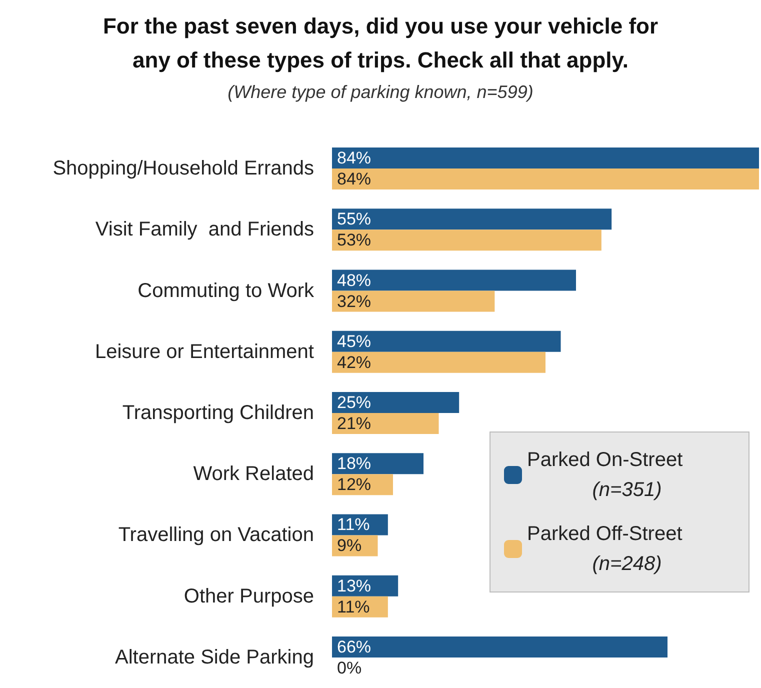 Image resolution: width=761 pixels, height=688 pixels. What do you see at coordinates (349, 546) in the screenshot?
I see `data-label: 9%` at bounding box center [349, 546].